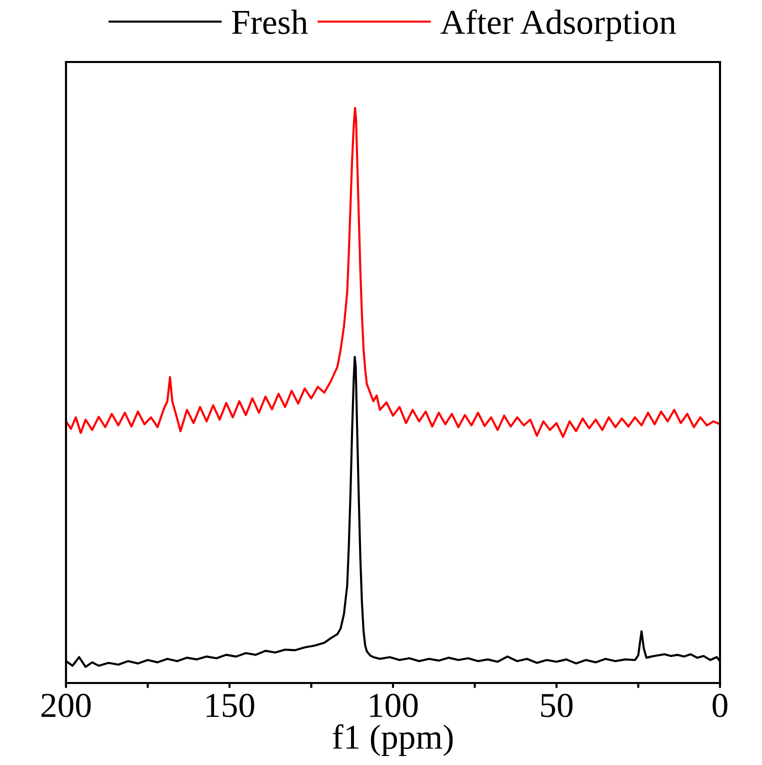  I want to click on legend-label: Fresh, so click(270, 22).